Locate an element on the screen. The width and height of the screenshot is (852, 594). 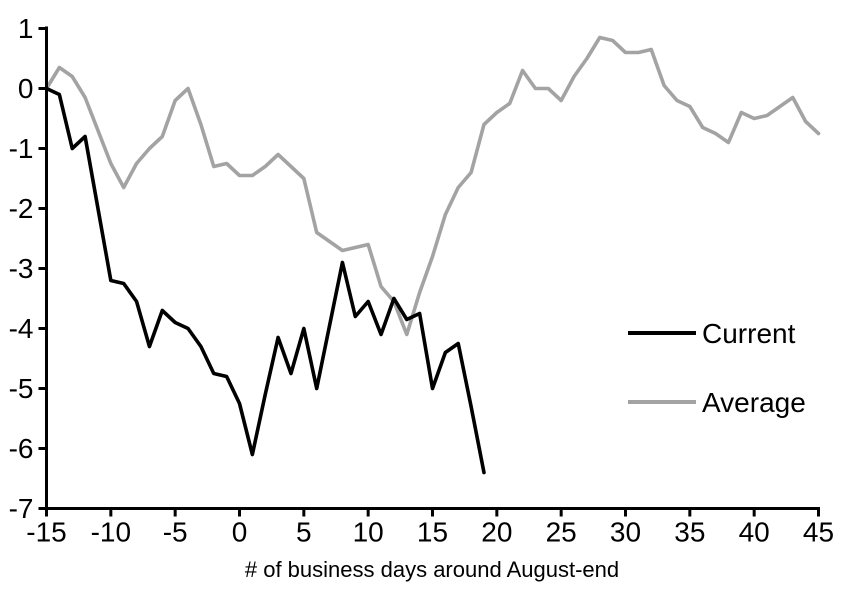
x-tick-label: 35 is located at coordinates (689, 532).